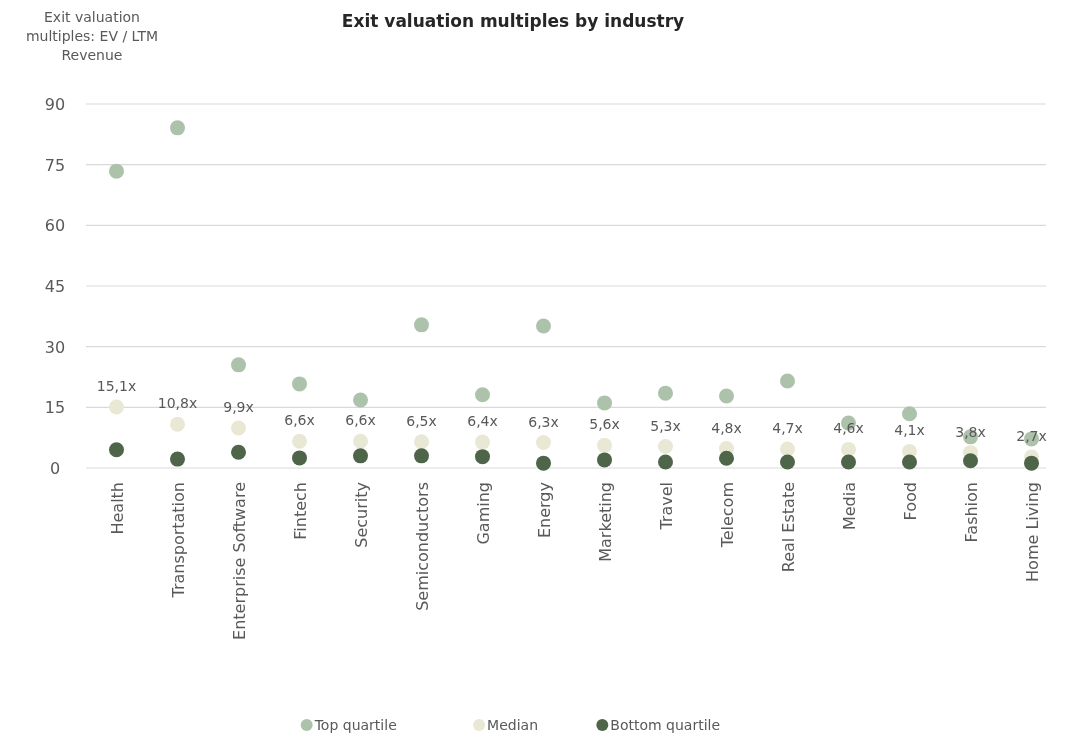  What do you see at coordinates (55, 226) in the screenshot?
I see `y-tick-label: 60` at bounding box center [55, 226].